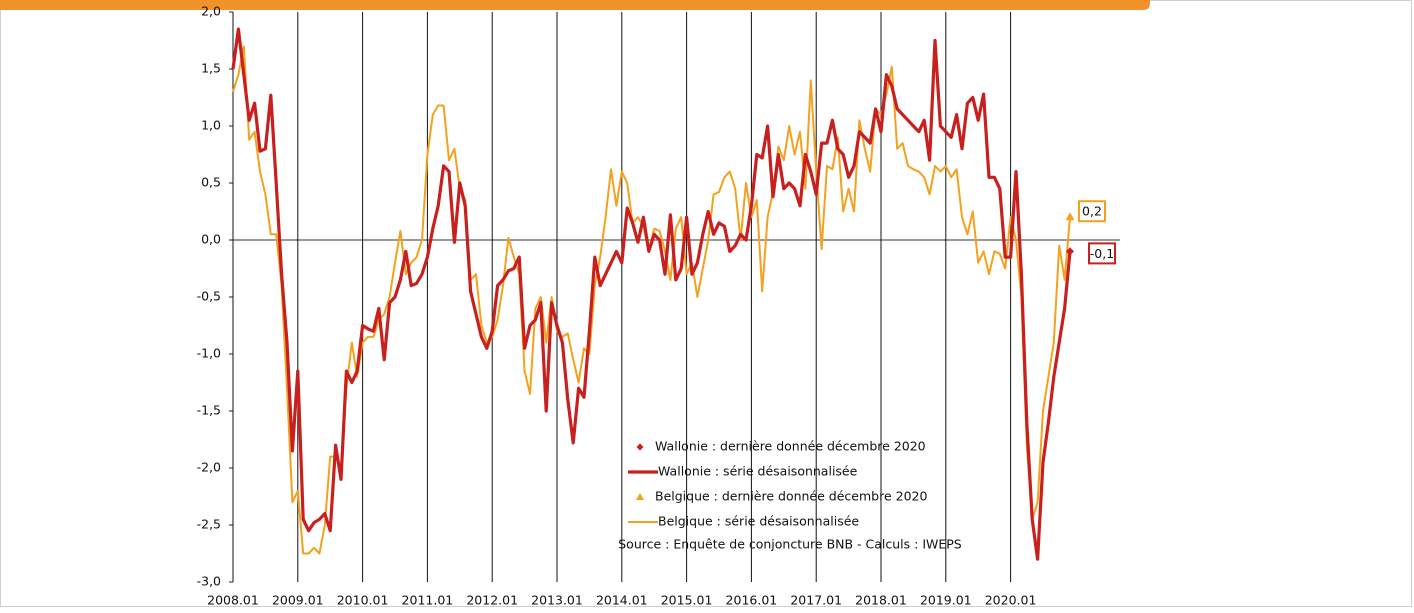 The image size is (1414, 613). Describe the element at coordinates (752, 600) in the screenshot. I see `x-tick-label: 2016.01` at that location.